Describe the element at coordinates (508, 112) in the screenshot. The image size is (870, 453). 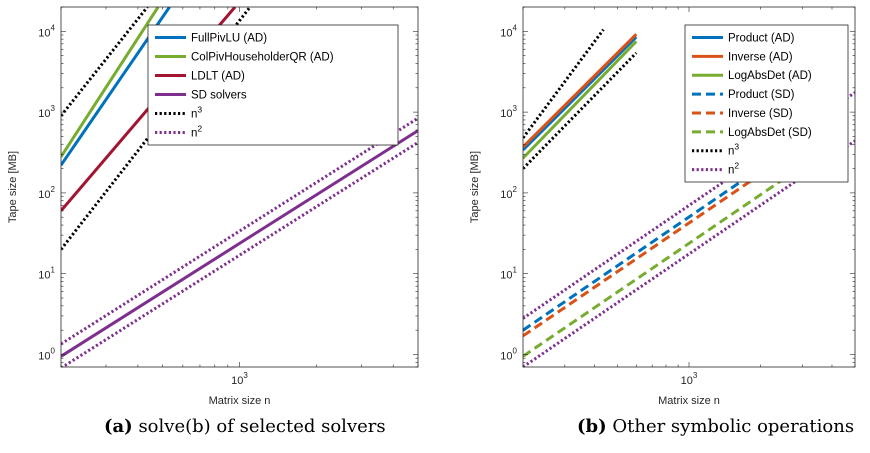
I see `y-tick-label-b-3: 10³` at that location.